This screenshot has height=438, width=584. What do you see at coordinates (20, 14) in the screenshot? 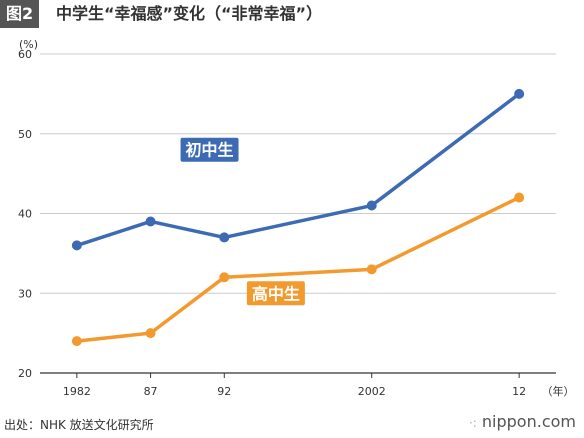
I see `figure-number-badge: 图2` at bounding box center [20, 14].